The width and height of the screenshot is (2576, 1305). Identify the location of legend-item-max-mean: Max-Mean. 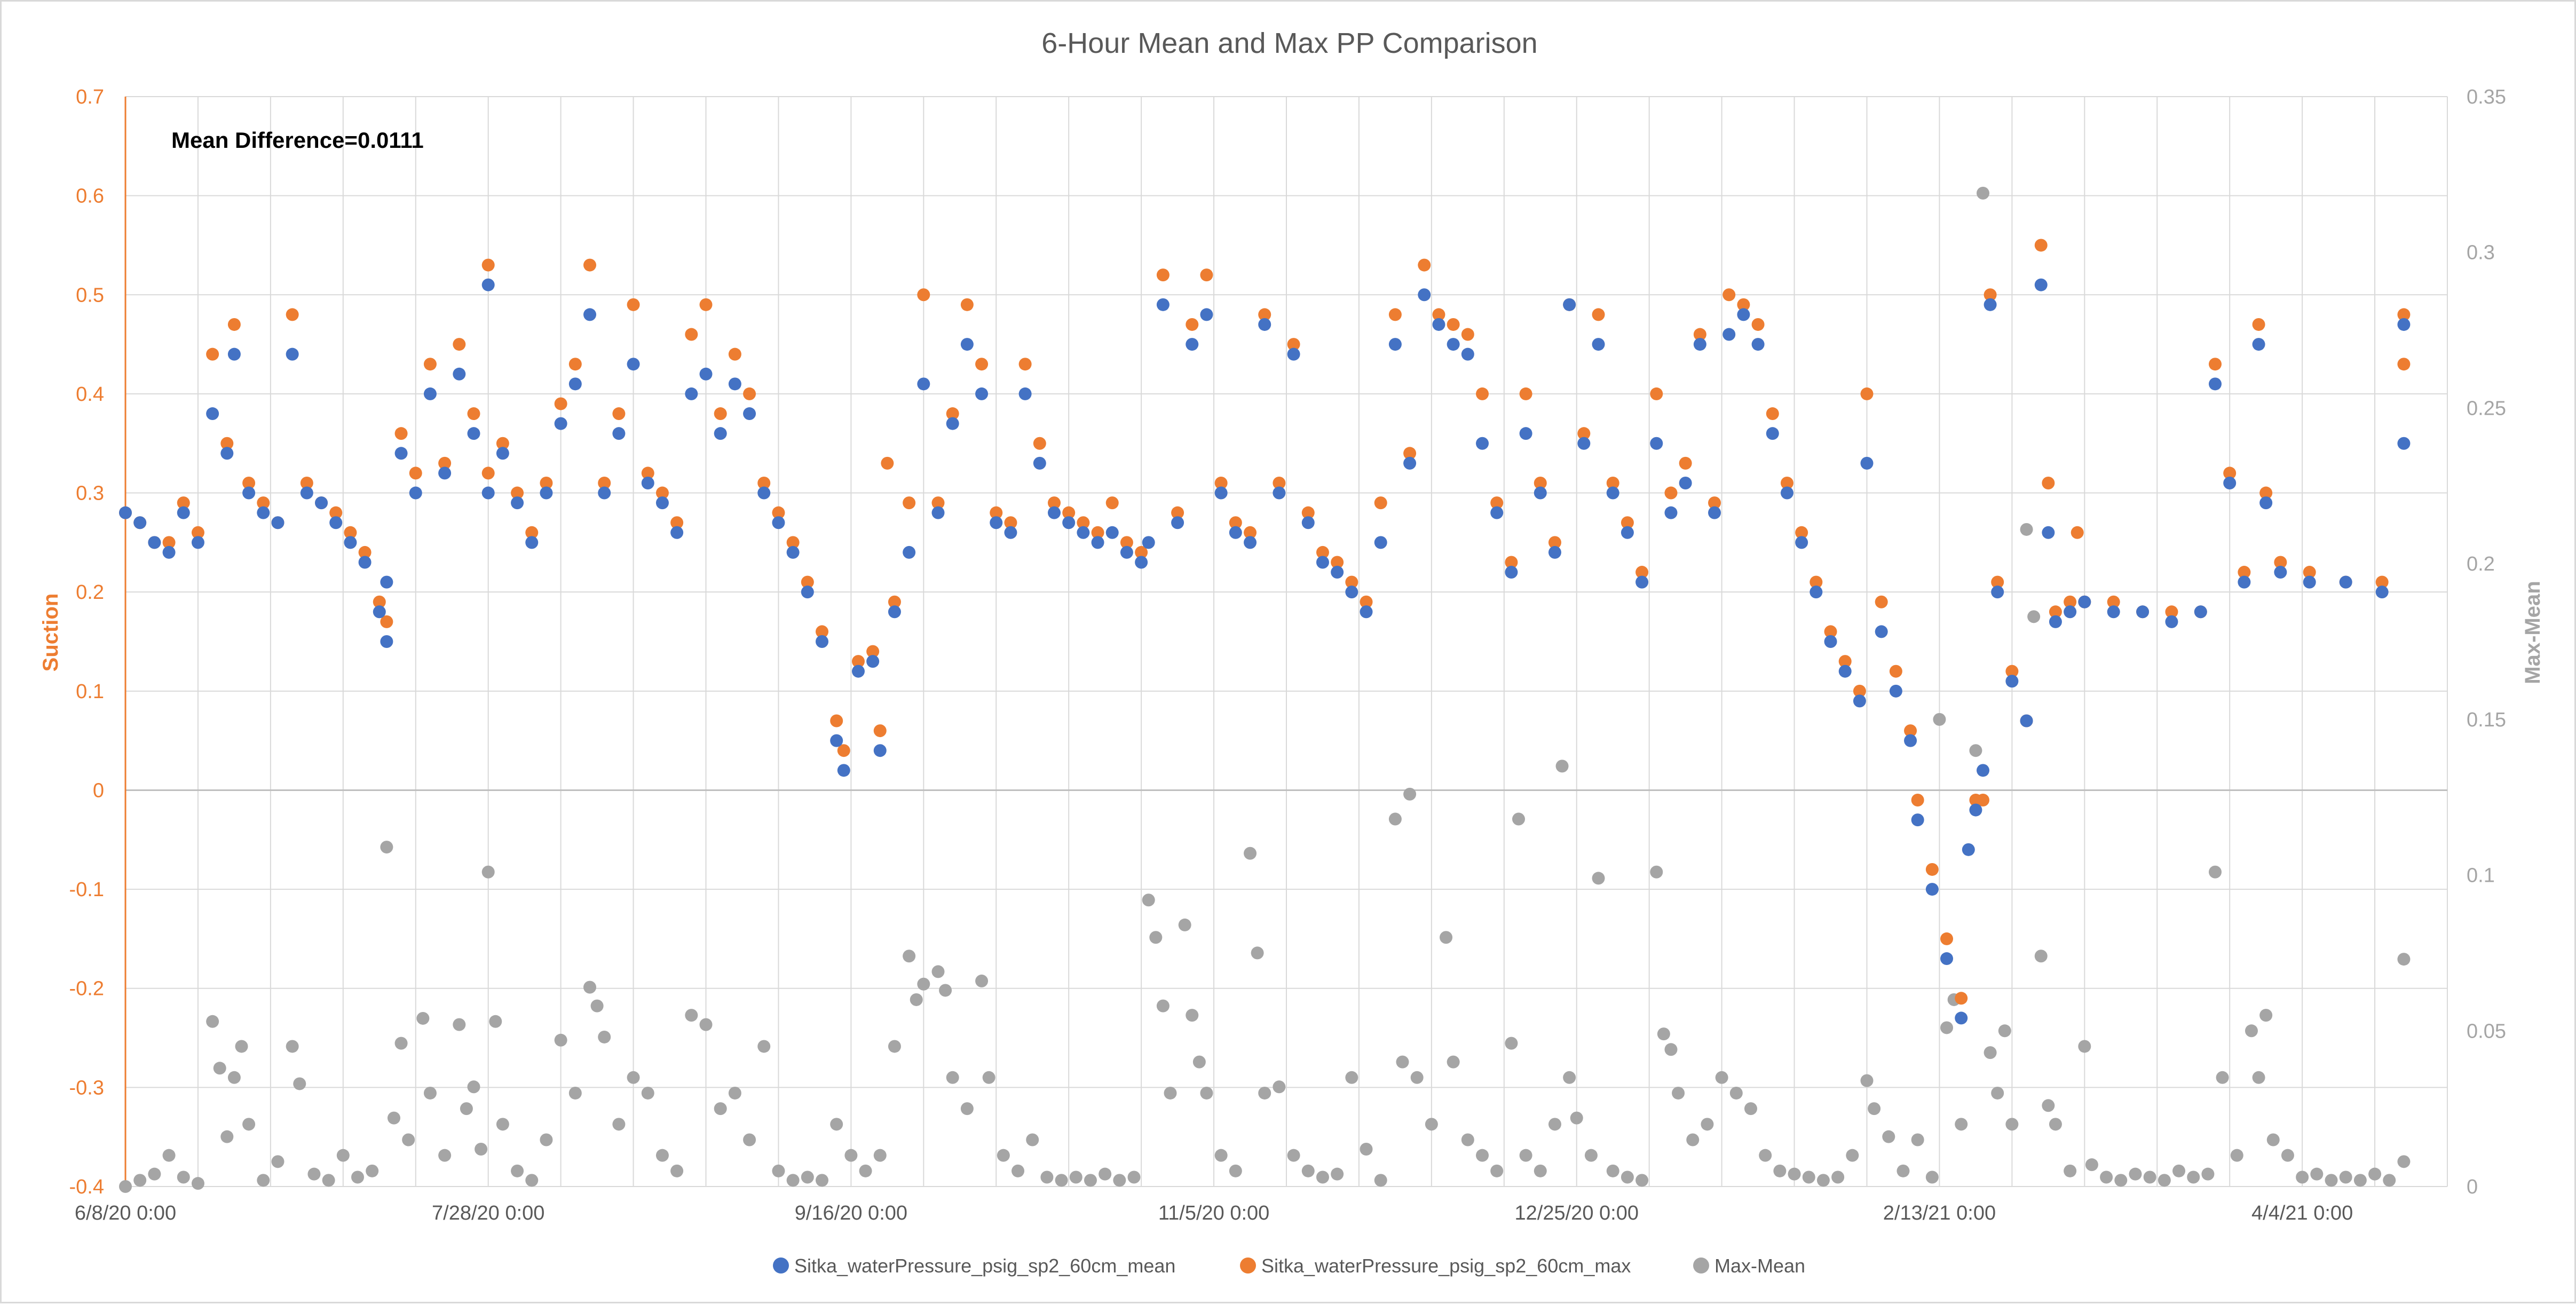
(1749, 1266).